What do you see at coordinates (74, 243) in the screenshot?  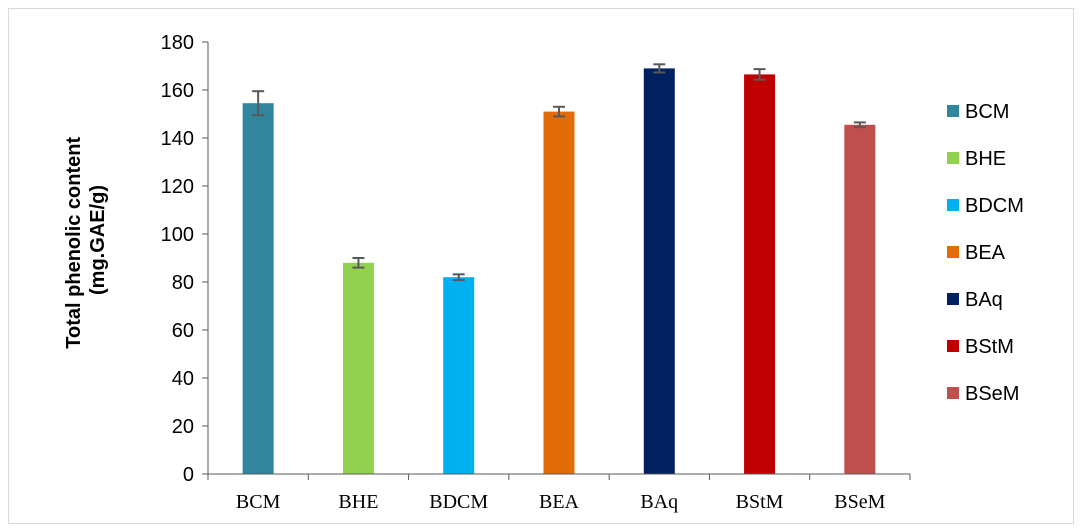 I see `y-axis-label-line1: Total phenolic content` at bounding box center [74, 243].